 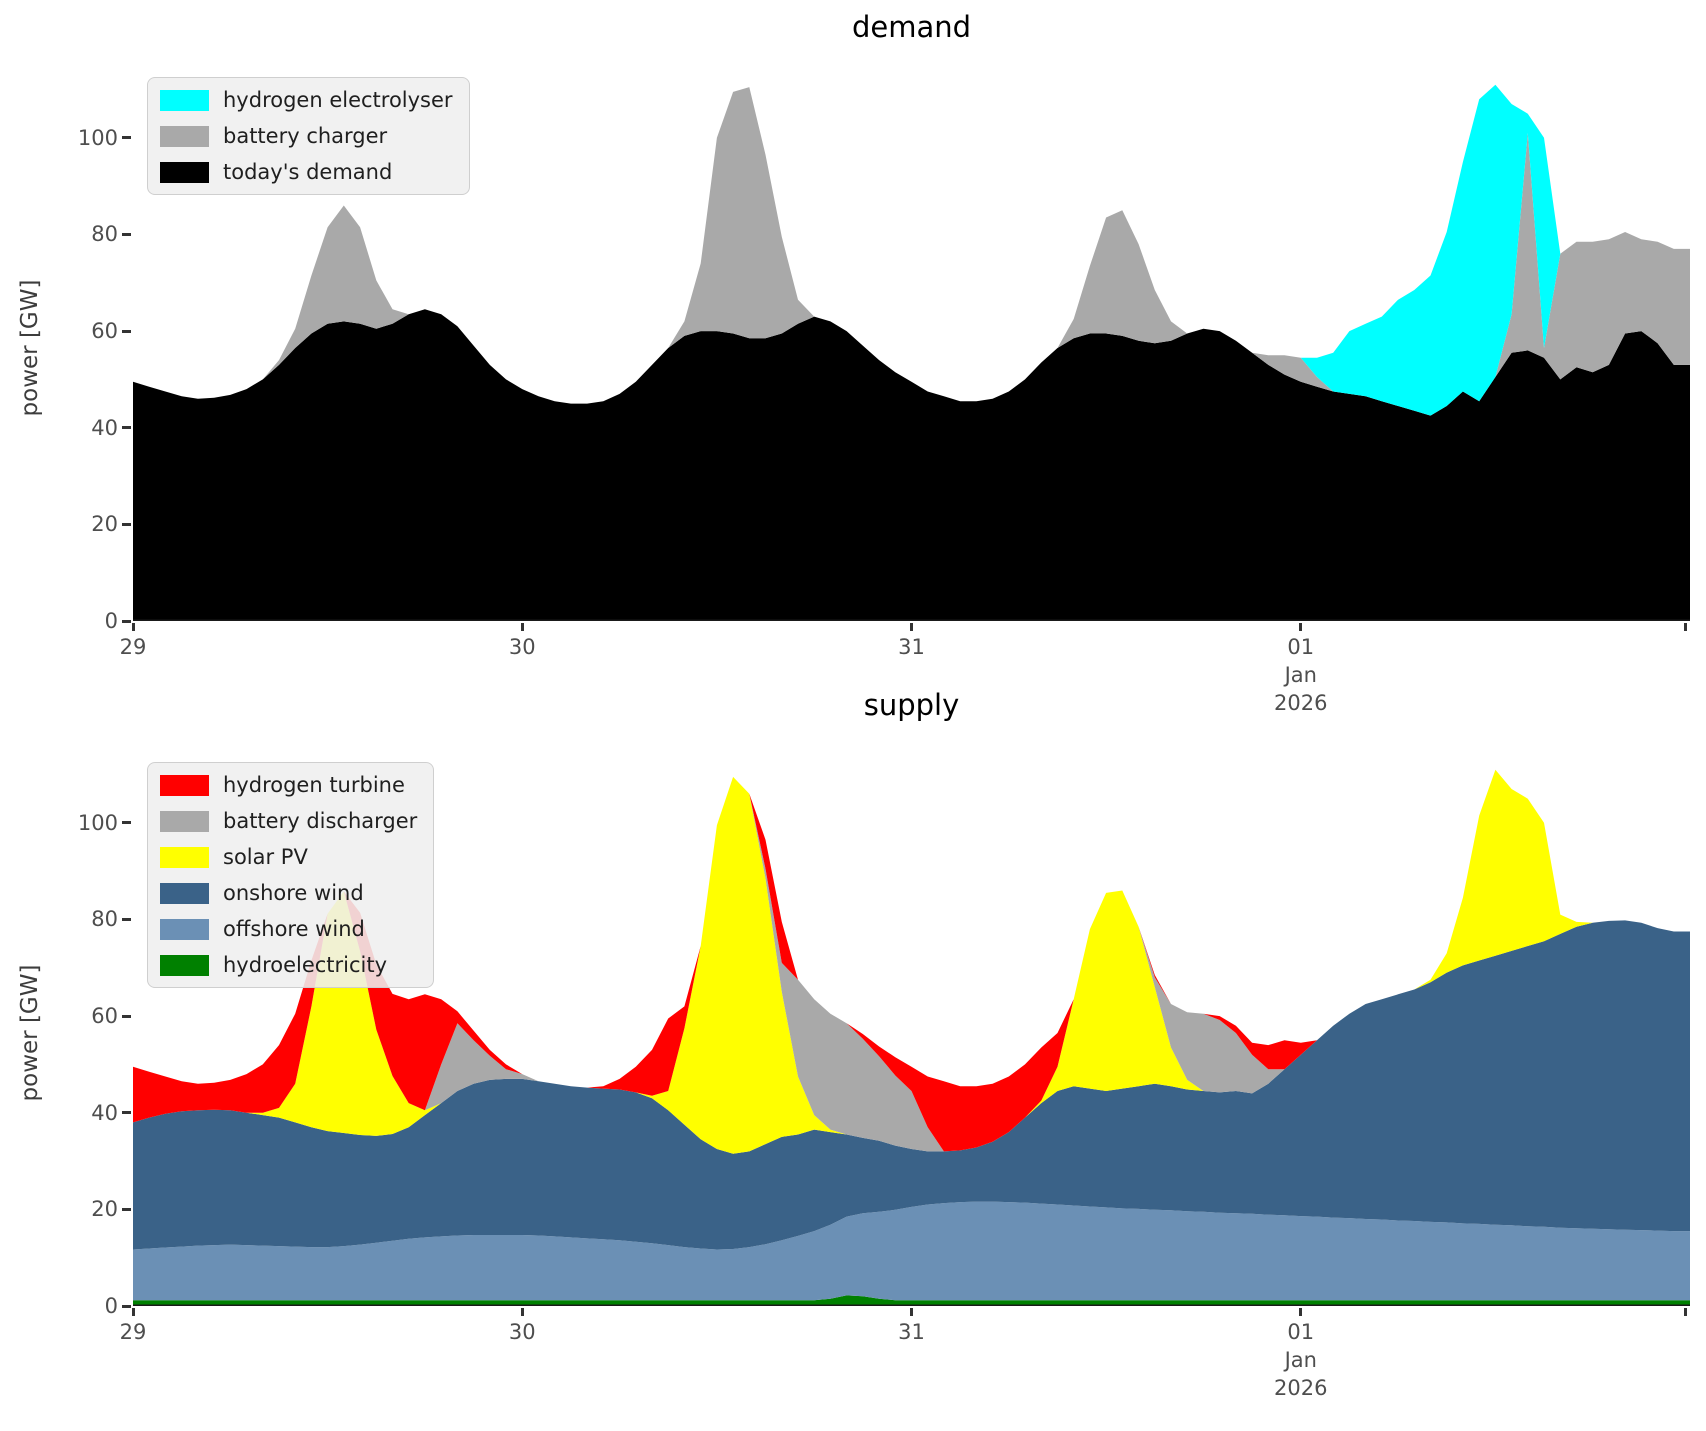 What do you see at coordinates (305, 965) in the screenshot?
I see `legend-label: hydroelectricity` at bounding box center [305, 965].